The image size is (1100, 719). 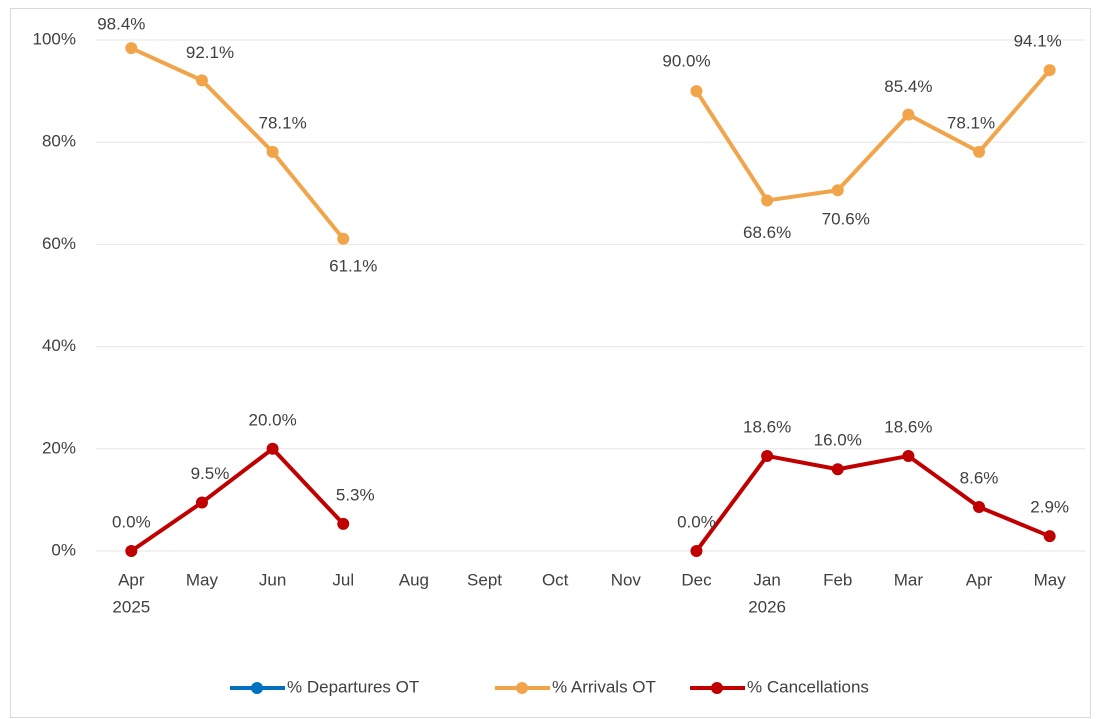 What do you see at coordinates (63, 549) in the screenshot?
I see `y-tick-label: 0%` at bounding box center [63, 549].